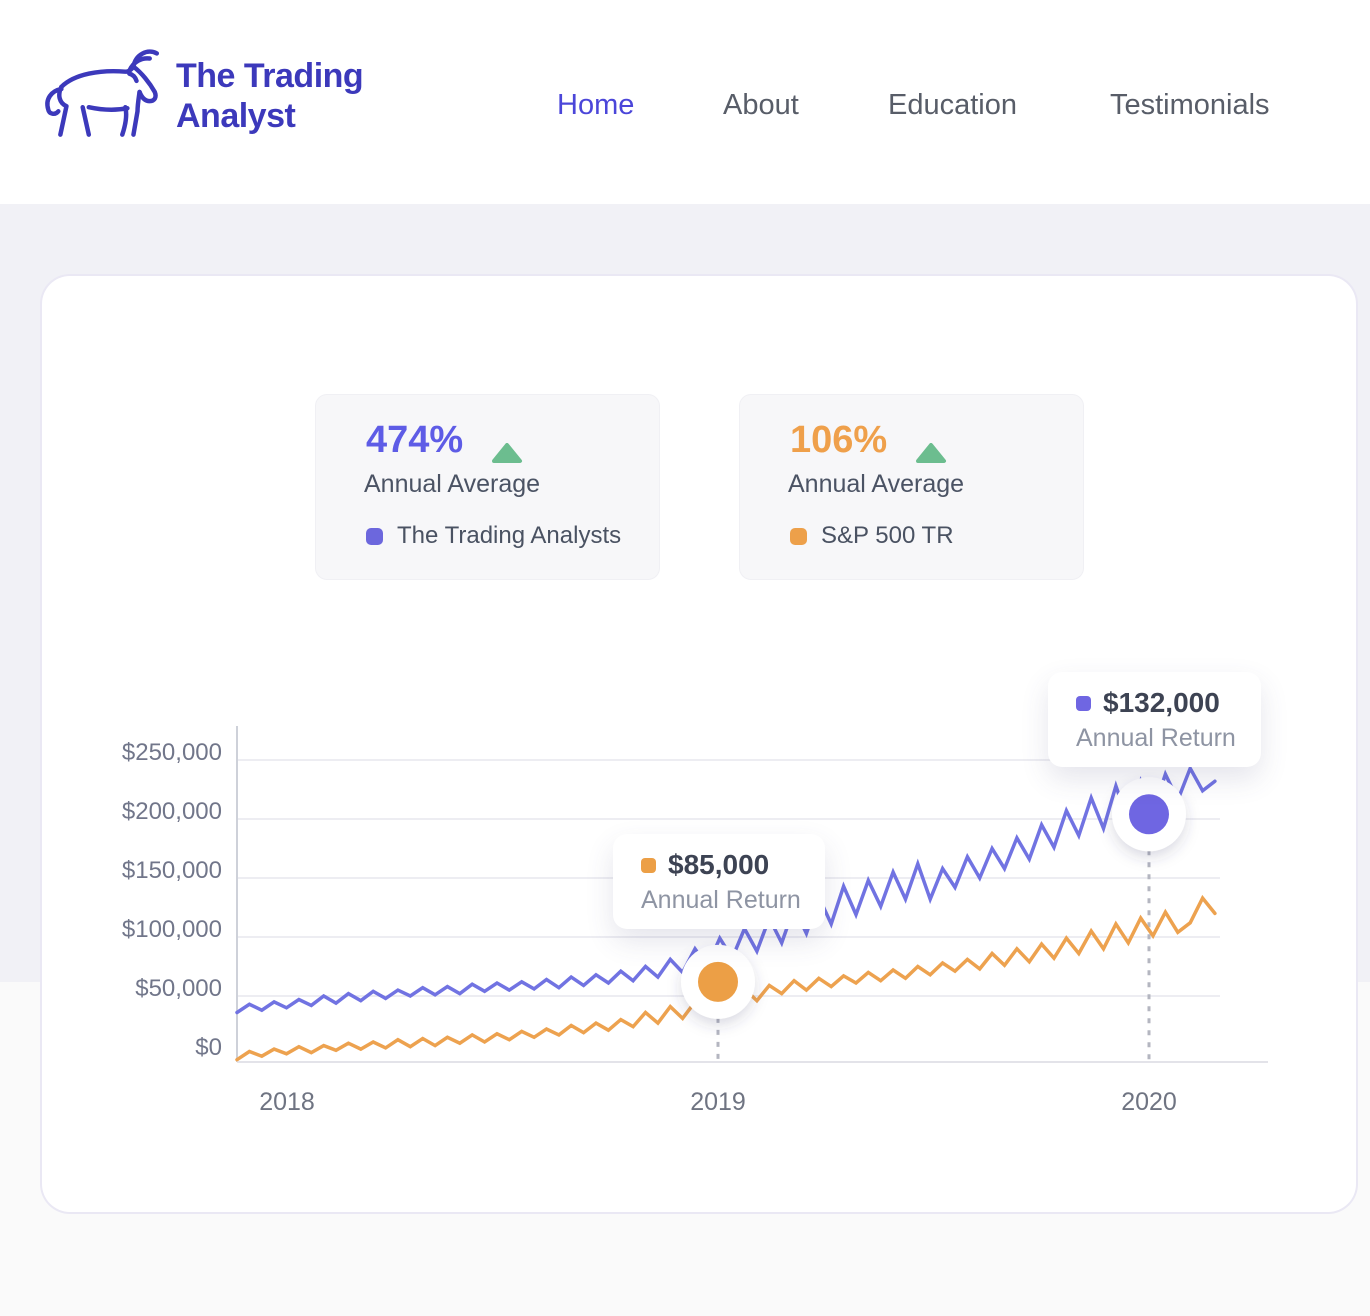 The height and width of the screenshot is (1316, 1370). Describe the element at coordinates (102, 93) in the screenshot. I see `bull-logo-icon` at that location.